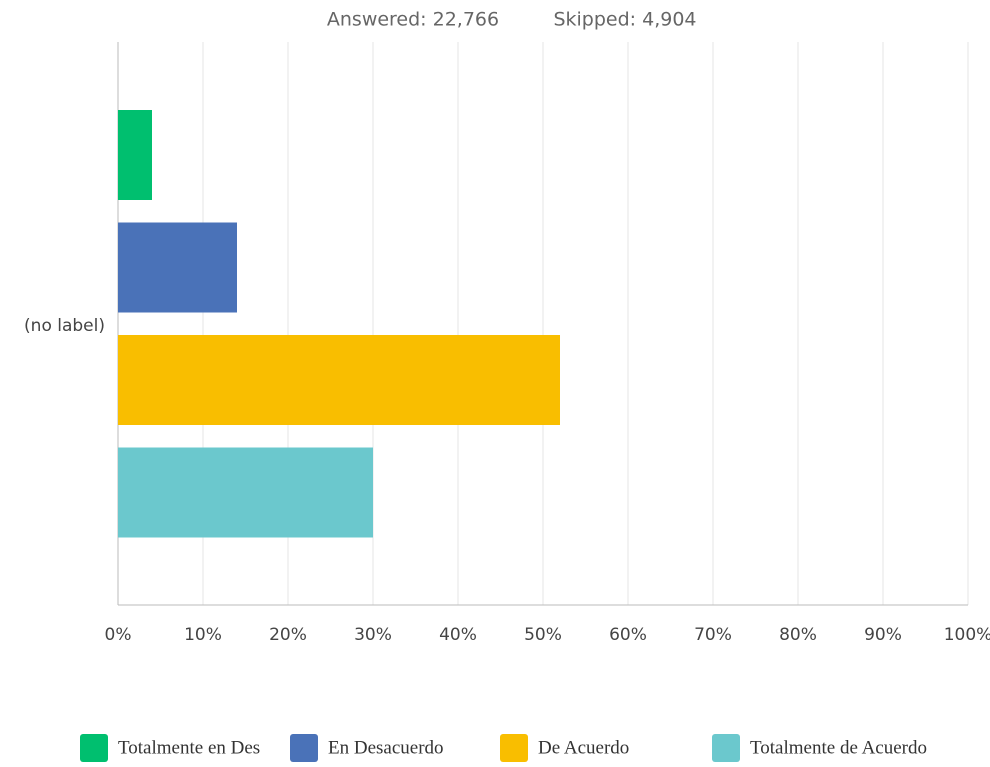  I want to click on x-tick-label: 80%, so click(798, 635).